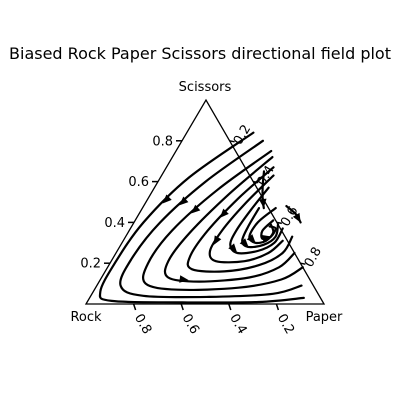 The width and height of the screenshot is (400, 400). What do you see at coordinates (86, 317) in the screenshot?
I see `vertex-label-rock: Rock` at bounding box center [86, 317].